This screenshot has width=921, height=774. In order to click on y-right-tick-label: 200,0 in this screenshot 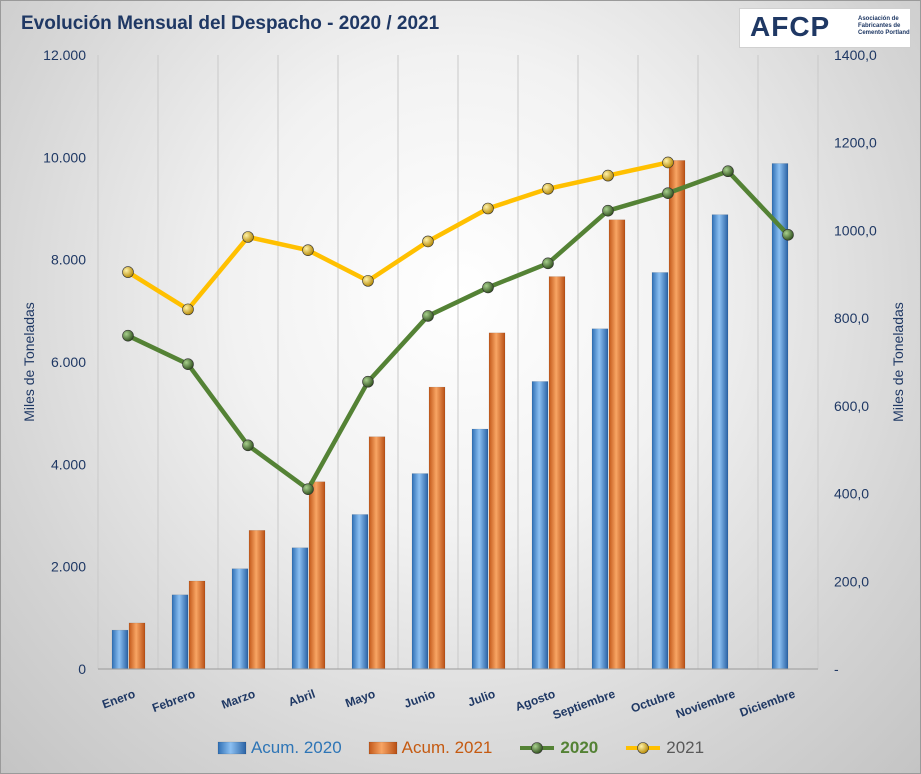, I will do `click(851, 581)`.